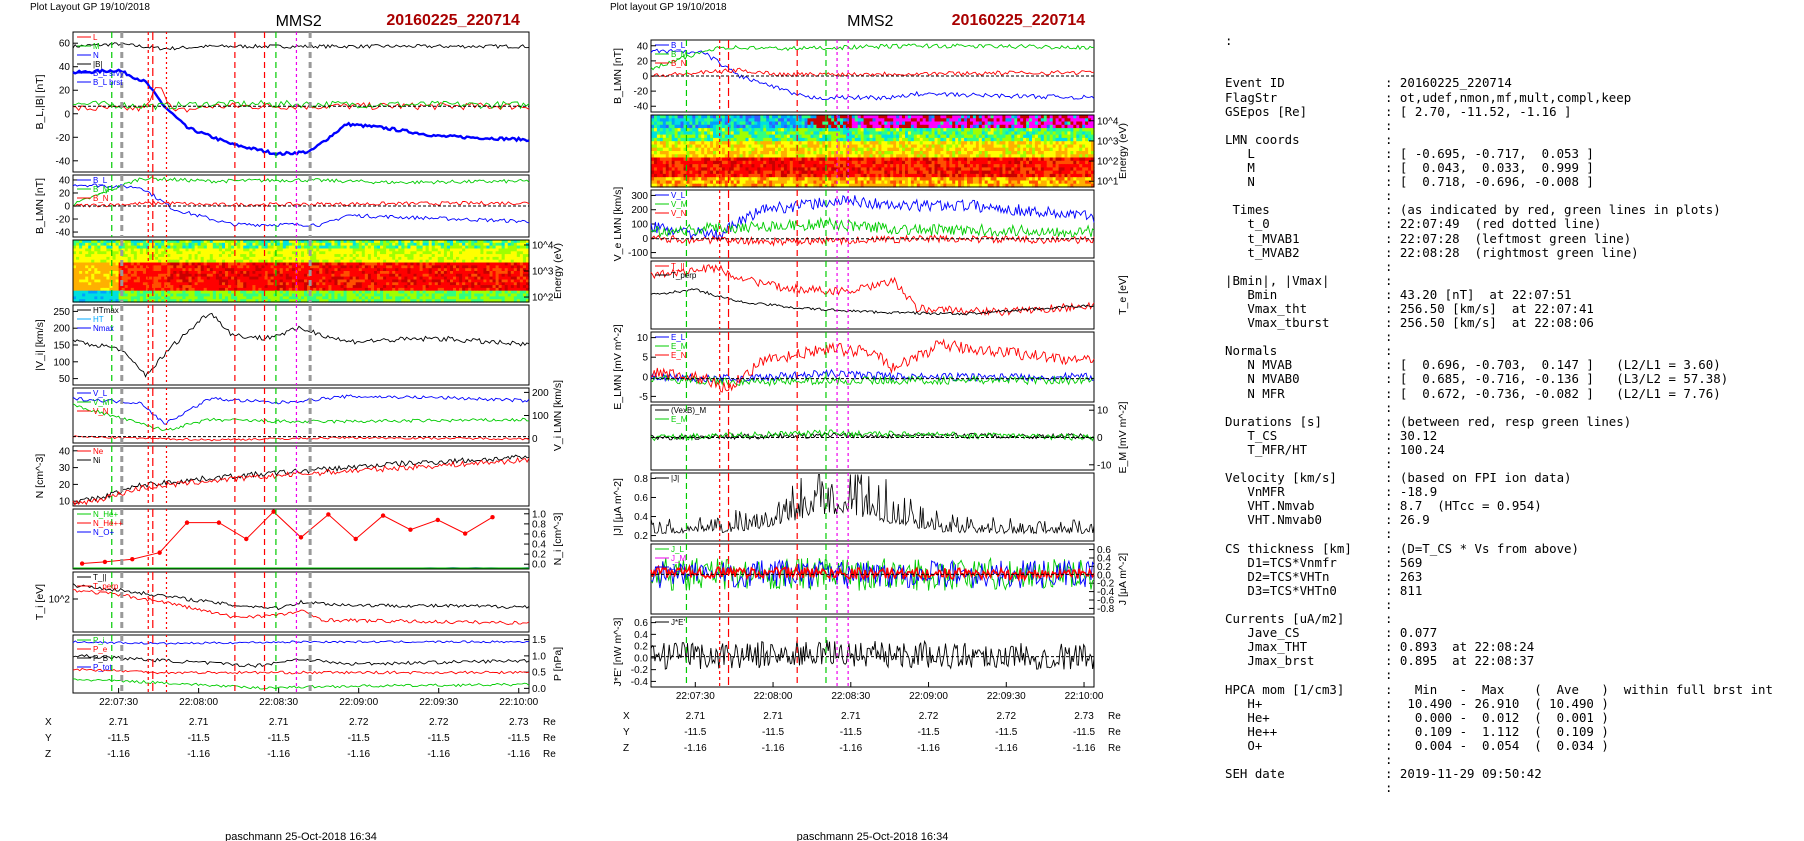 The width and height of the screenshot is (1804, 841). What do you see at coordinates (101, 411) in the screenshot?
I see `legend-entry: V_N` at bounding box center [101, 411].